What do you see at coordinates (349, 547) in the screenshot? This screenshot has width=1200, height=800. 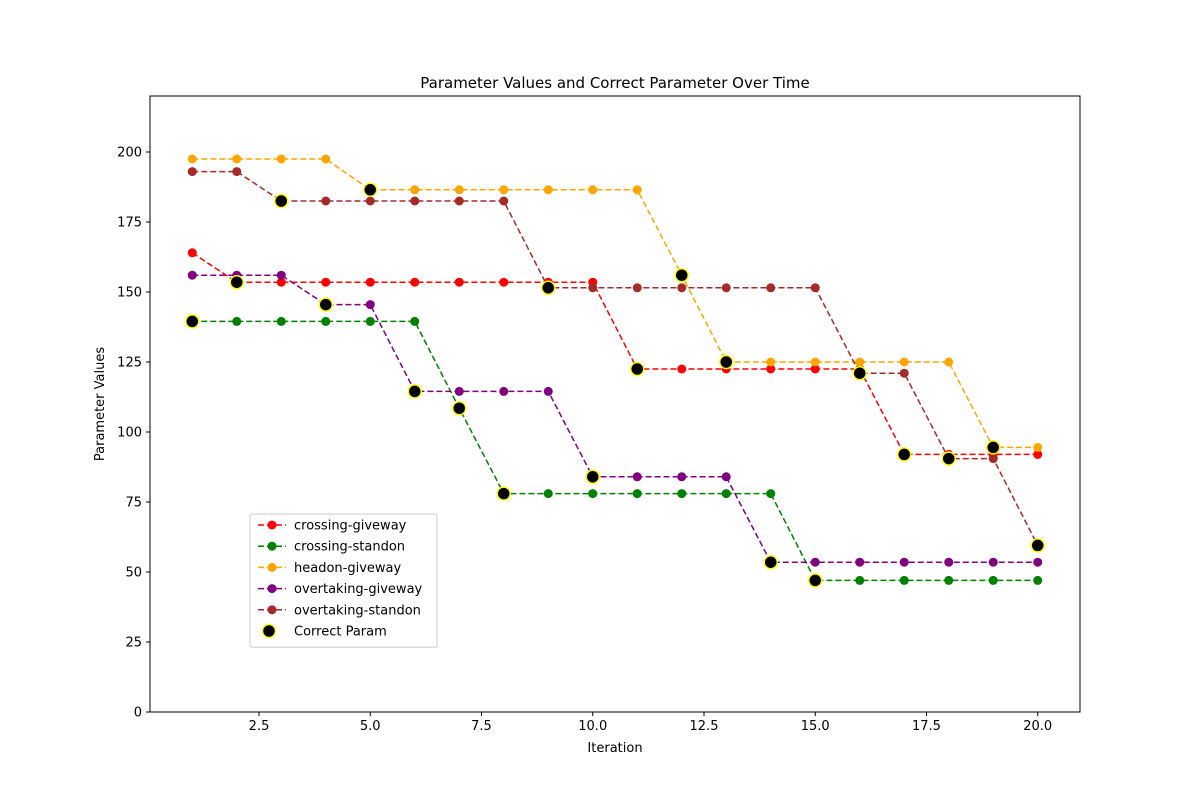 I see `legend-label: crossing-standon` at bounding box center [349, 547].